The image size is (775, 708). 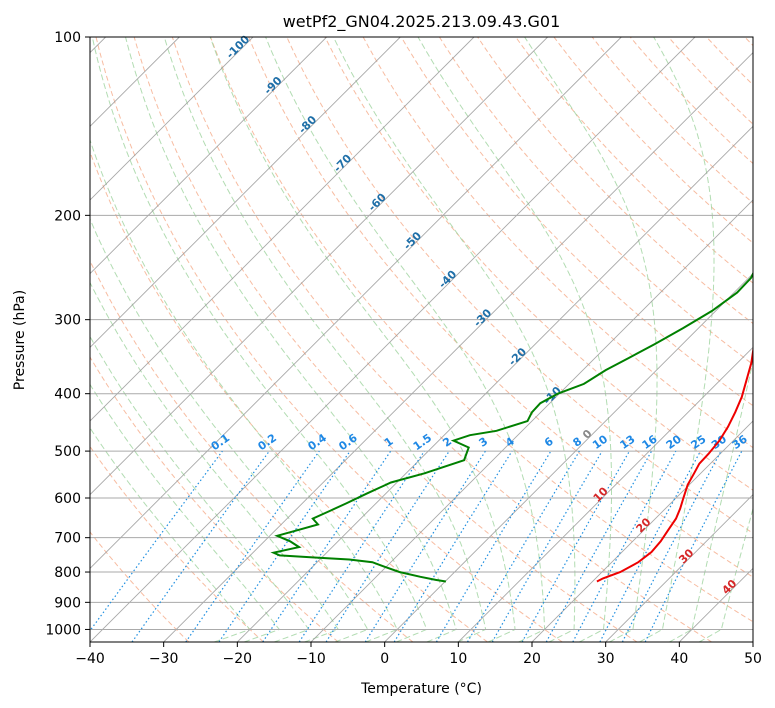 What do you see at coordinates (422, 22) in the screenshot?
I see `chart-title: wetPf2_GN04.2025.213.09.43.G01` at bounding box center [422, 22].